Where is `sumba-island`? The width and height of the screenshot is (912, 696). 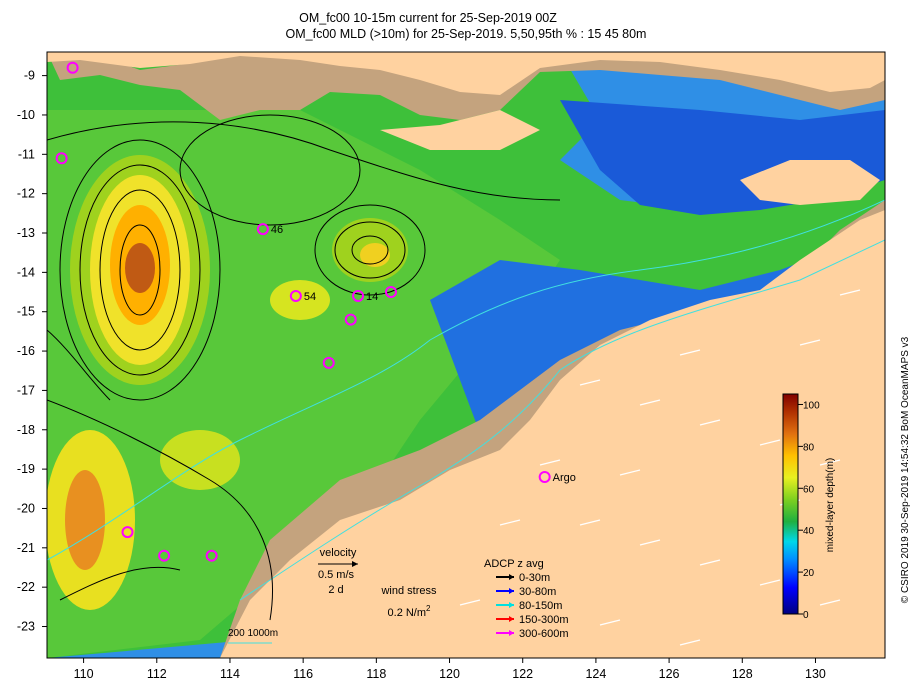
sumba-island is located at coordinates (460, 130).